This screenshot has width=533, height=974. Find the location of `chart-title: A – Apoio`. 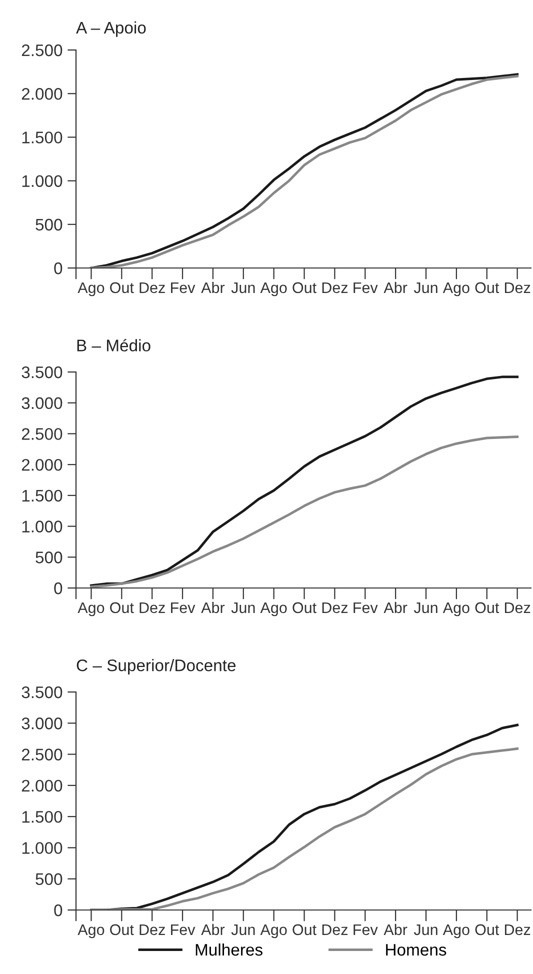

chart-title: A – Apoio is located at coordinates (111, 29).